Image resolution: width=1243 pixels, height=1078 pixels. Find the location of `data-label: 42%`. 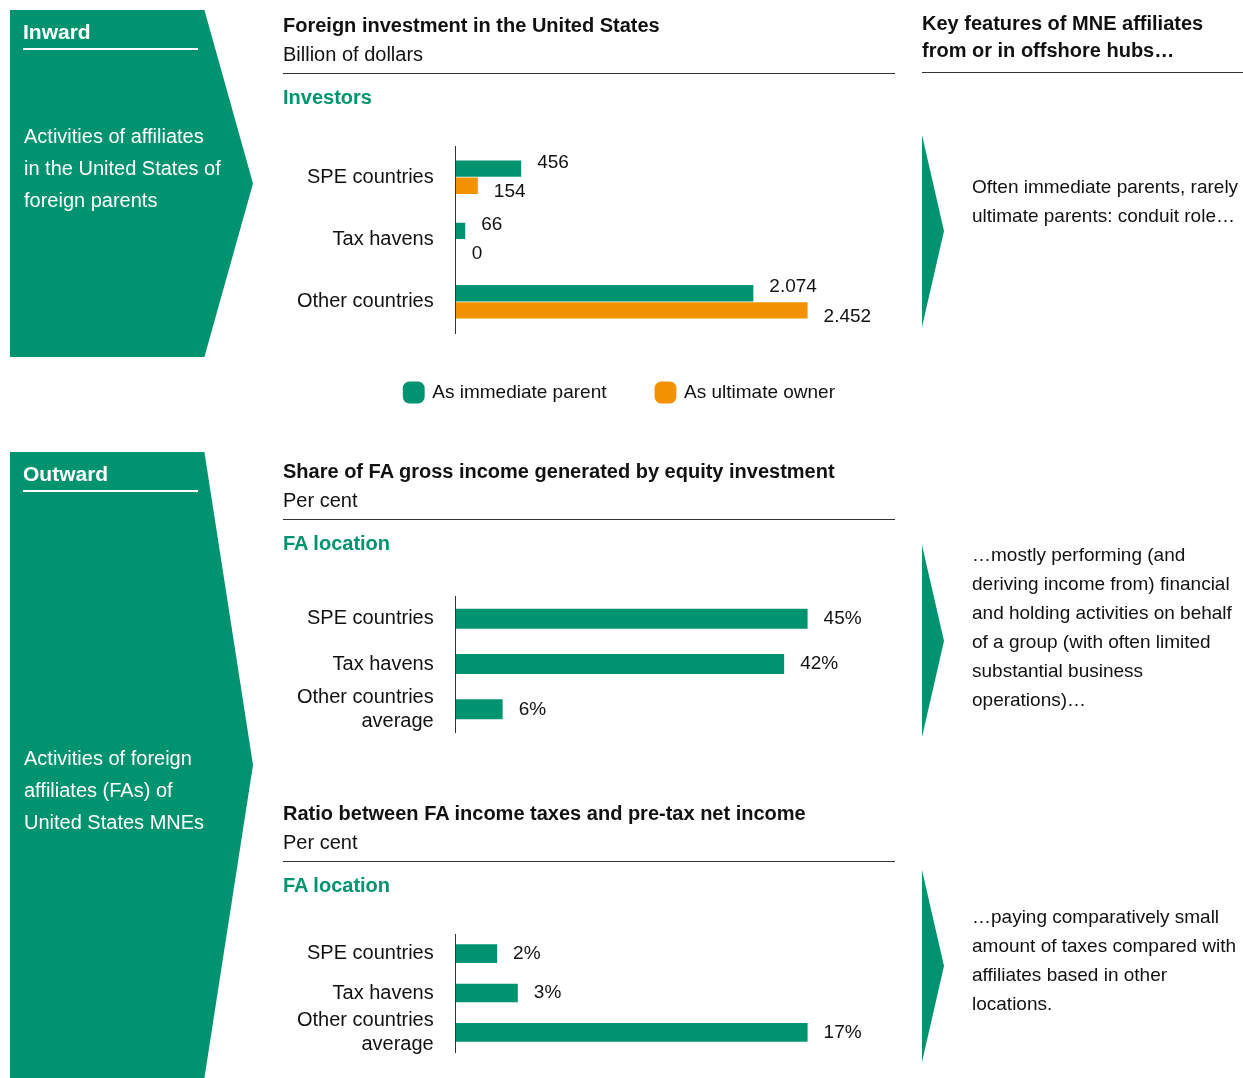

data-label: 42% is located at coordinates (819, 663).